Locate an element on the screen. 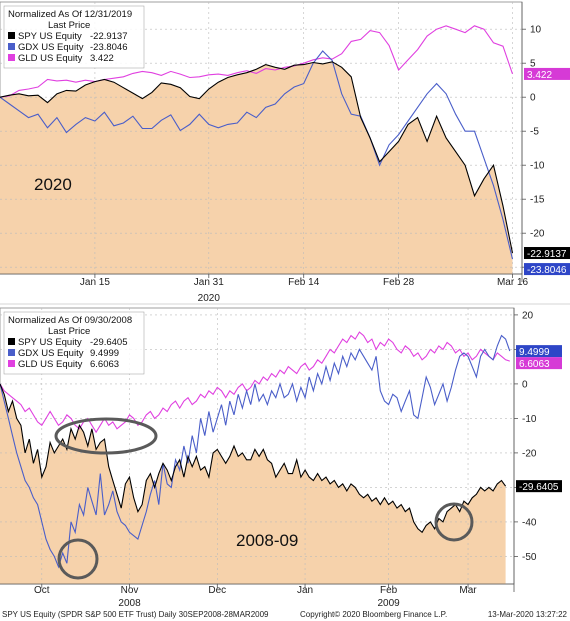 The width and height of the screenshot is (570, 621). footer-center: Copyright© 2020 Bloomberg Finance L.P. is located at coordinates (373, 614).